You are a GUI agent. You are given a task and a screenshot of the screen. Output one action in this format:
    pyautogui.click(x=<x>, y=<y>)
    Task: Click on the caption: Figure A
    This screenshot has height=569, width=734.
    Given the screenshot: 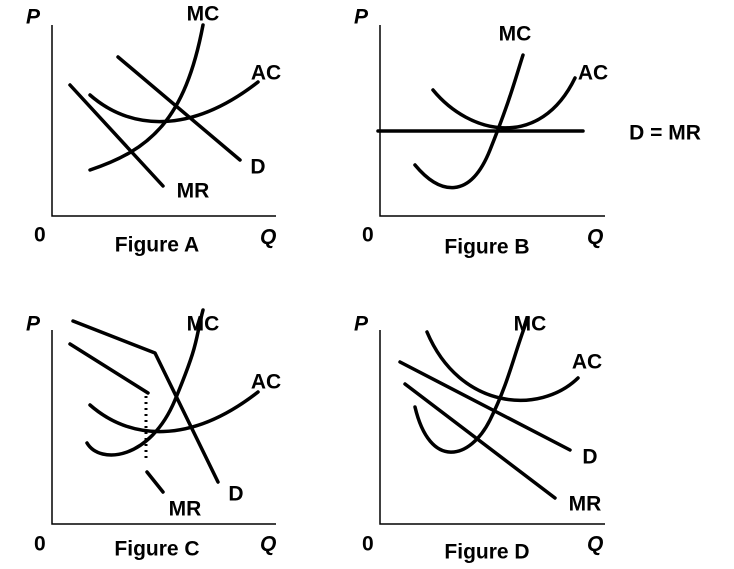 What is the action you would take?
    pyautogui.click(x=157, y=245)
    